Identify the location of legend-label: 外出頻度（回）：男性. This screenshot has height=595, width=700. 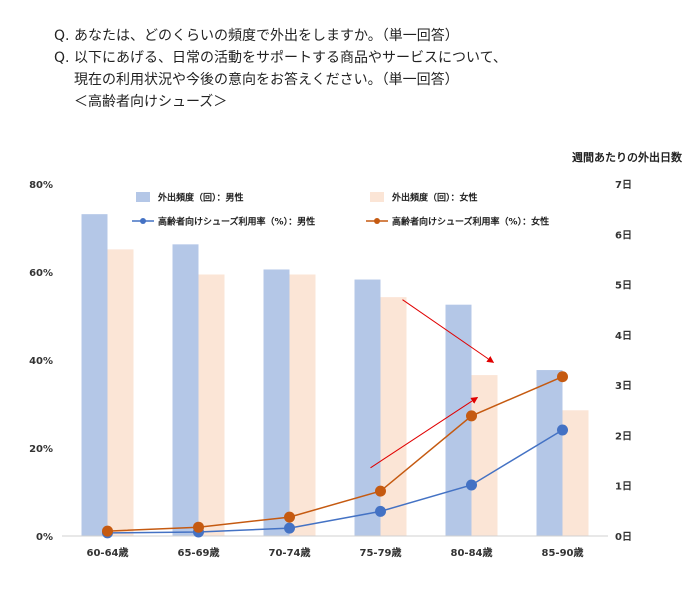
(200, 198).